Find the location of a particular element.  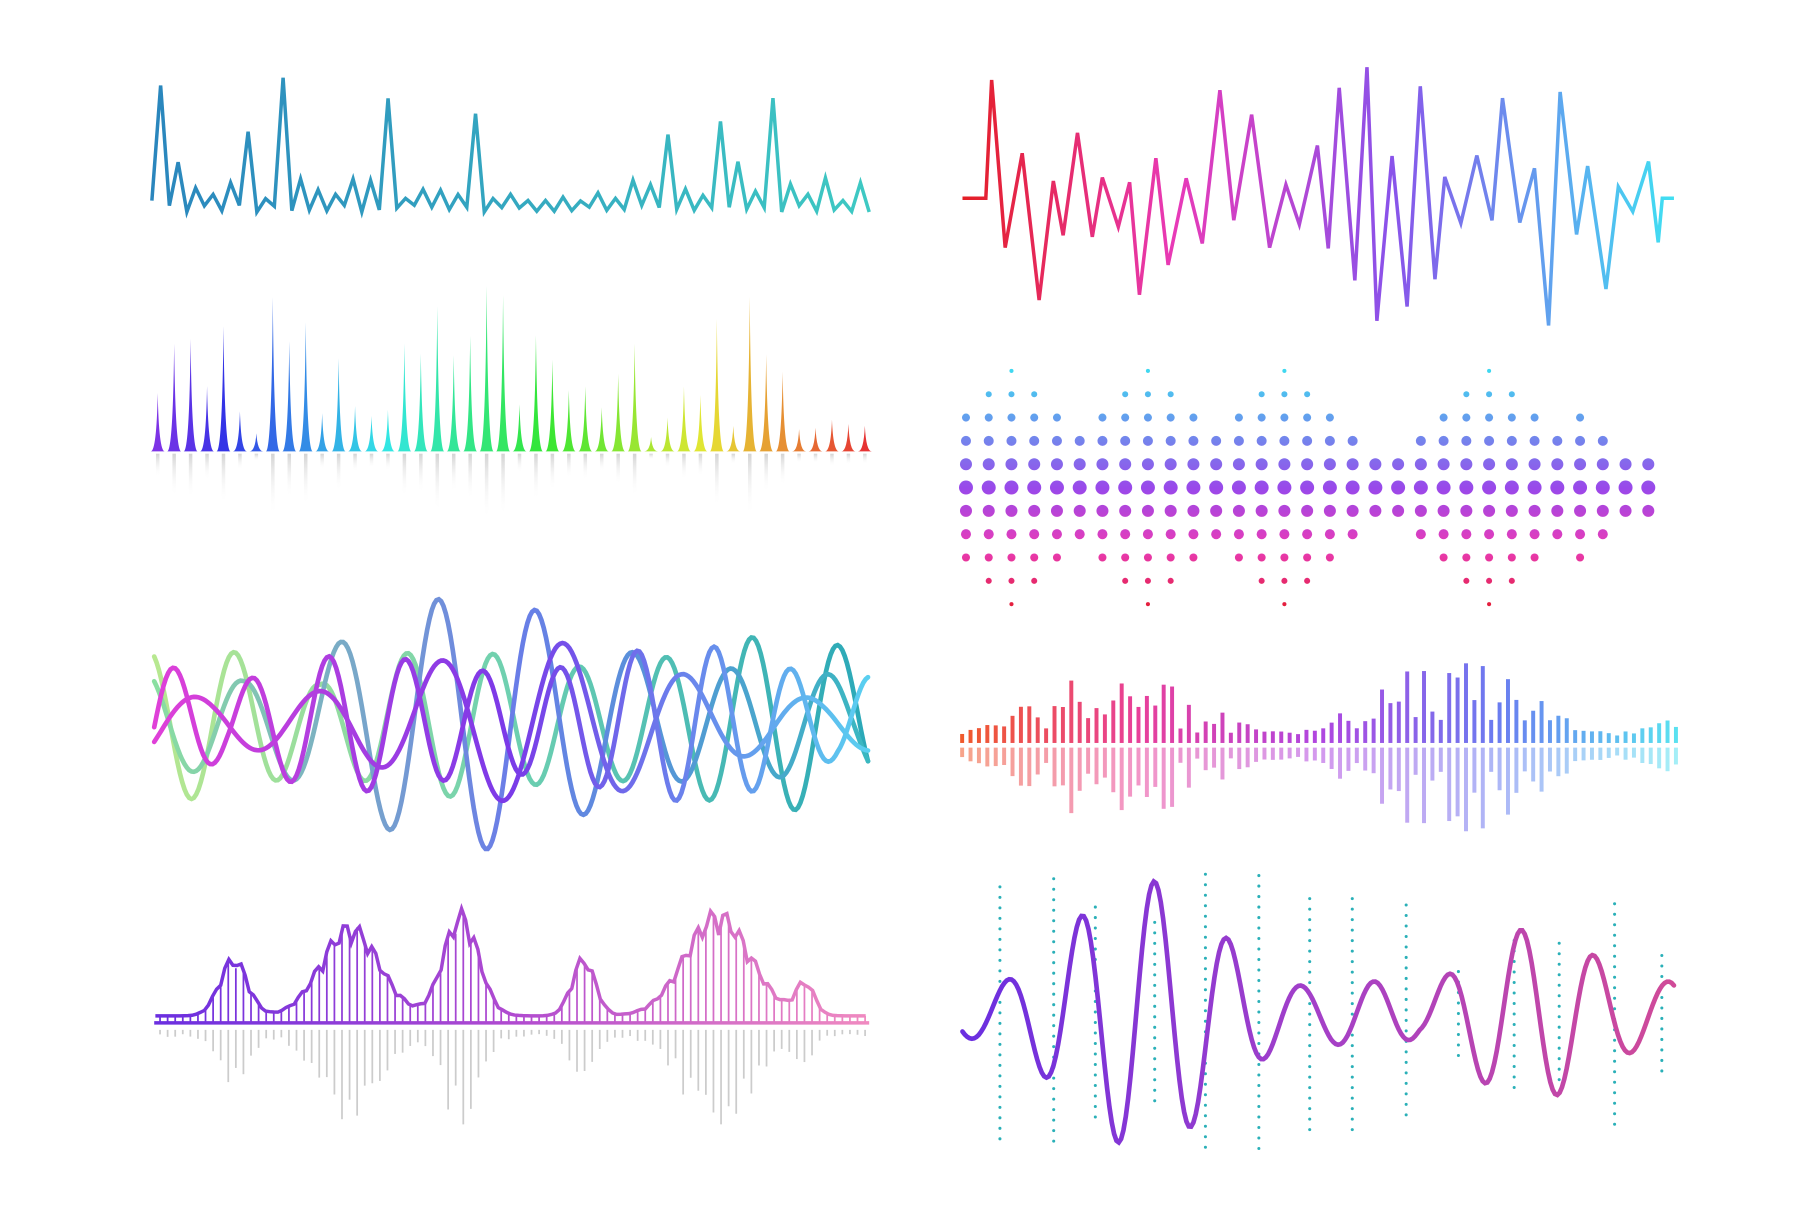

sine-wave is located at coordinates (511, 722).